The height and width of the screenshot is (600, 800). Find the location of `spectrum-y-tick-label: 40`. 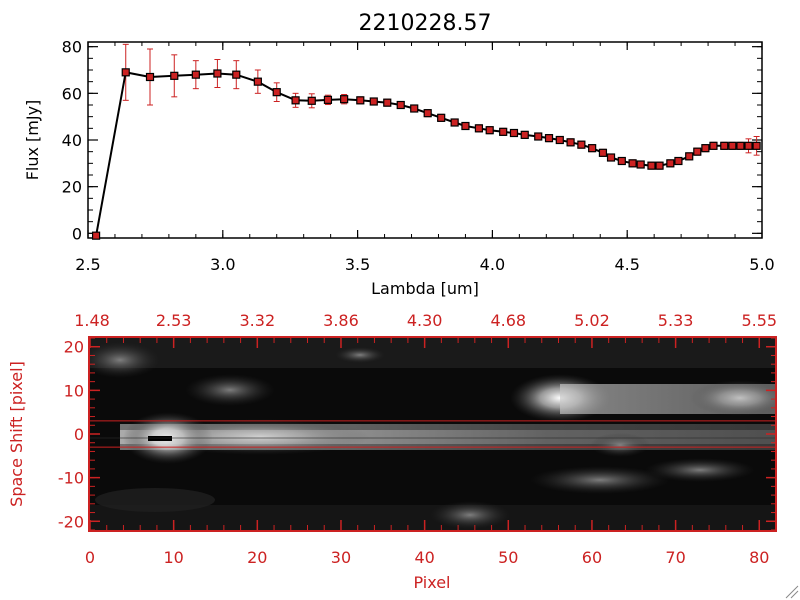

spectrum-y-tick-label: 40 is located at coordinates (72, 140).